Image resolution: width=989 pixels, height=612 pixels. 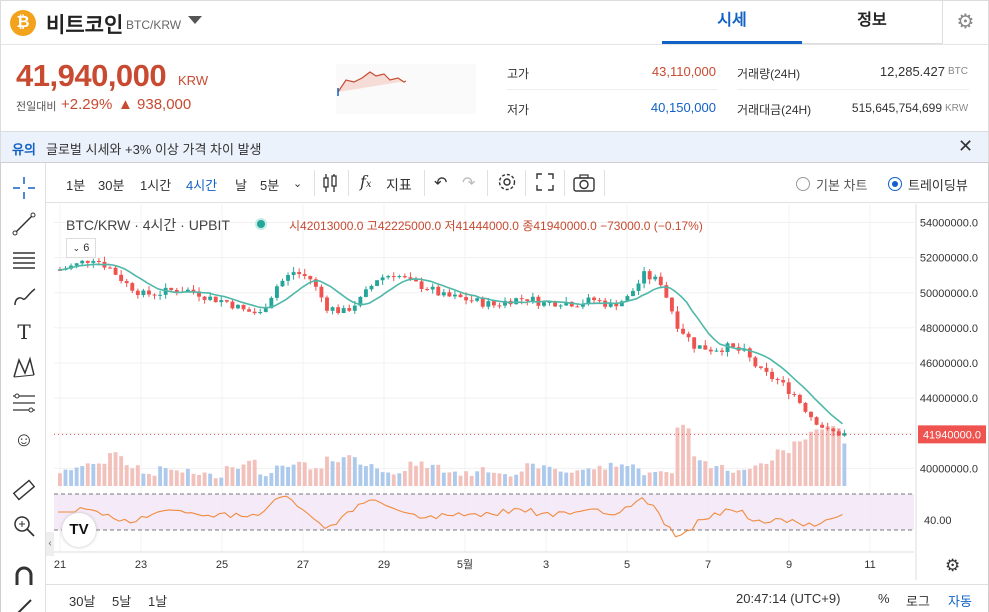 I want to click on text-icon: T, so click(x=24, y=332).